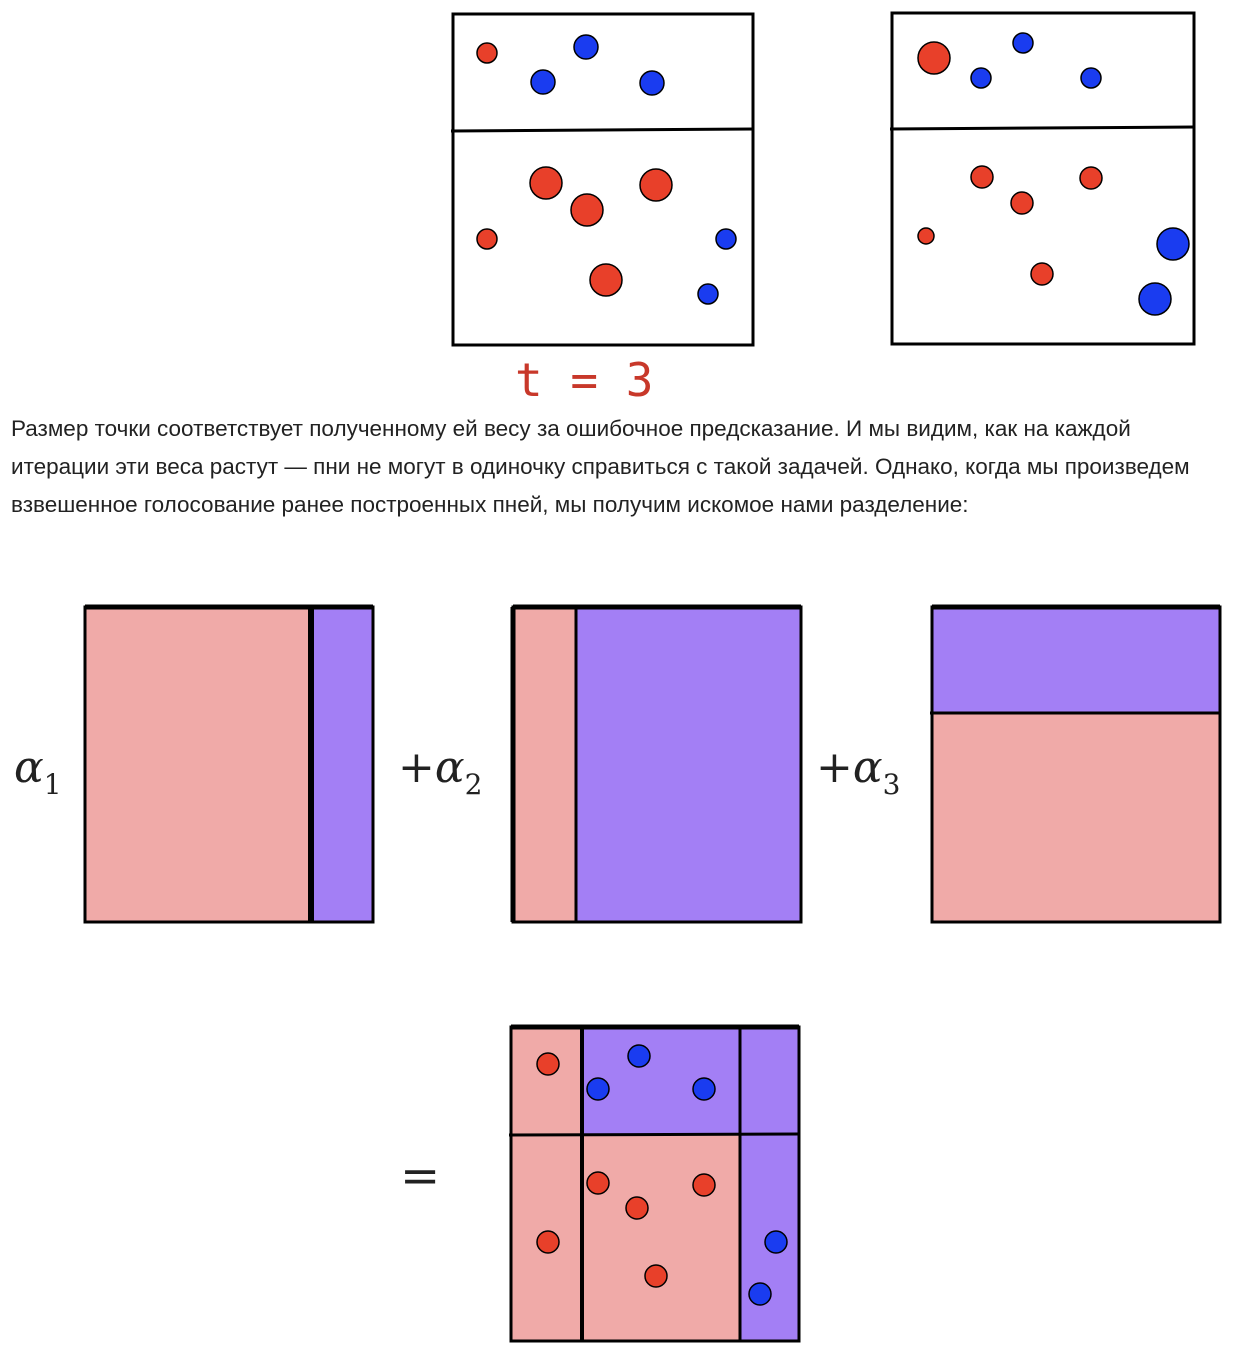  Describe the element at coordinates (858, 771) in the screenshot. I see `plus-alpha-3-label: +α3` at that location.